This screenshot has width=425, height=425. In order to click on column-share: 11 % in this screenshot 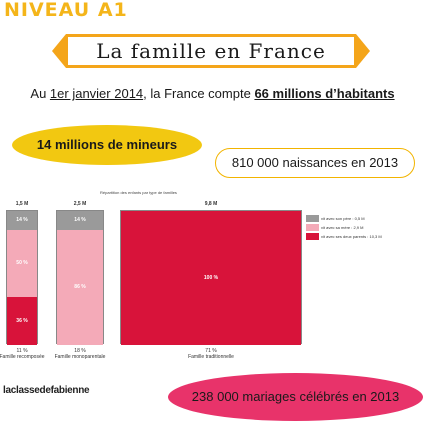, I will do `click(22, 351)`.